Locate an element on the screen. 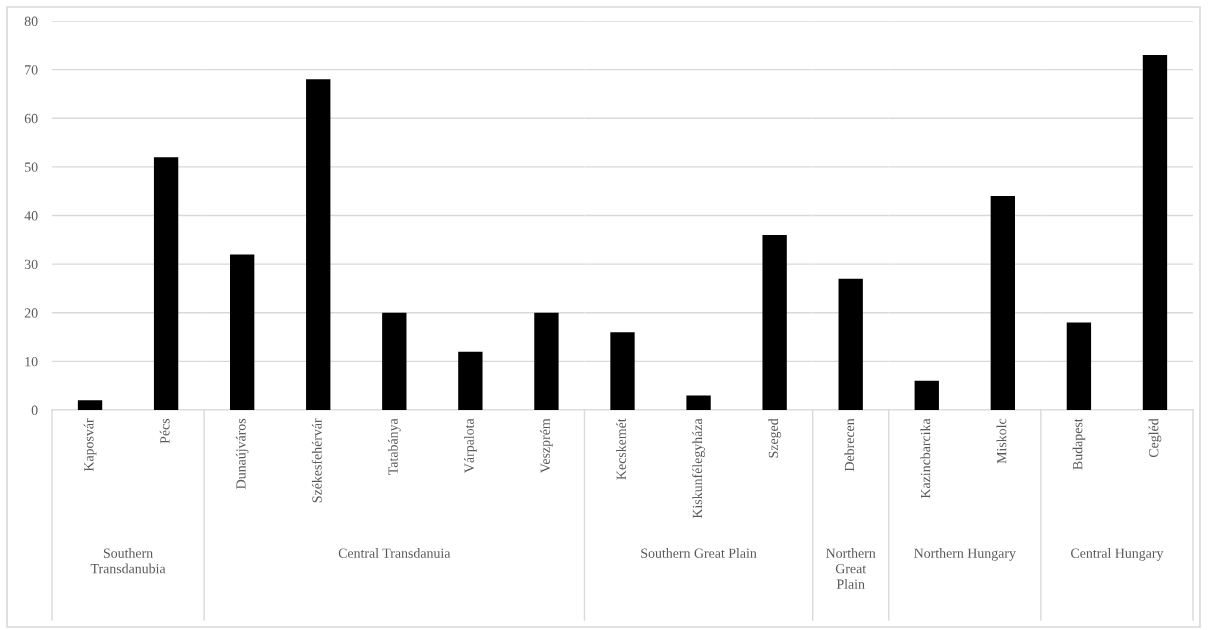 This screenshot has height=630, width=1208. y-tick-label: 20 is located at coordinates (31, 313).